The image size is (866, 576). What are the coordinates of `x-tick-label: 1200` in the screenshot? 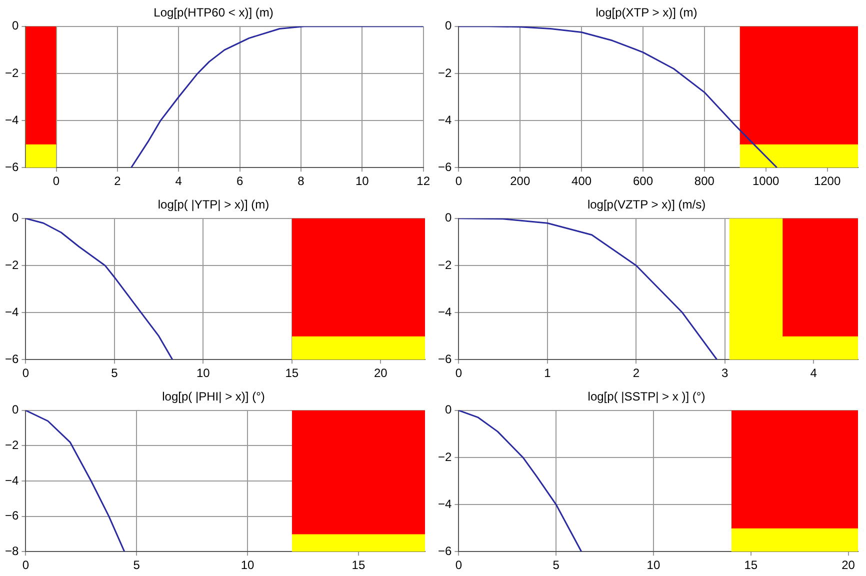 It's located at (827, 181).